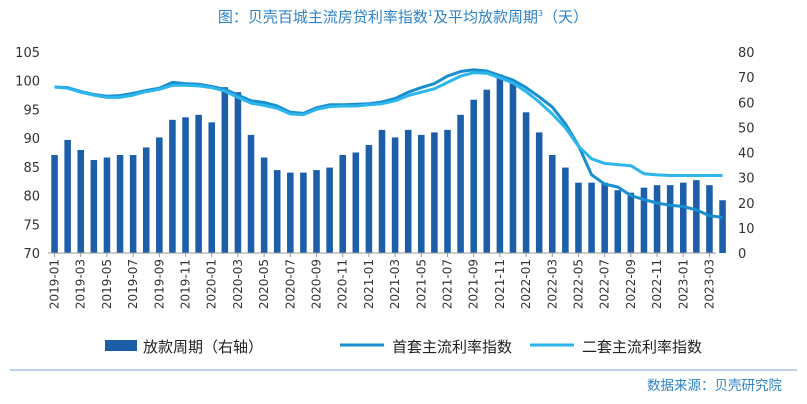 Image resolution: width=807 pixels, height=404 pixels. What do you see at coordinates (212, 284) in the screenshot?
I see `x-tick-label: 2020-01` at bounding box center [212, 284].